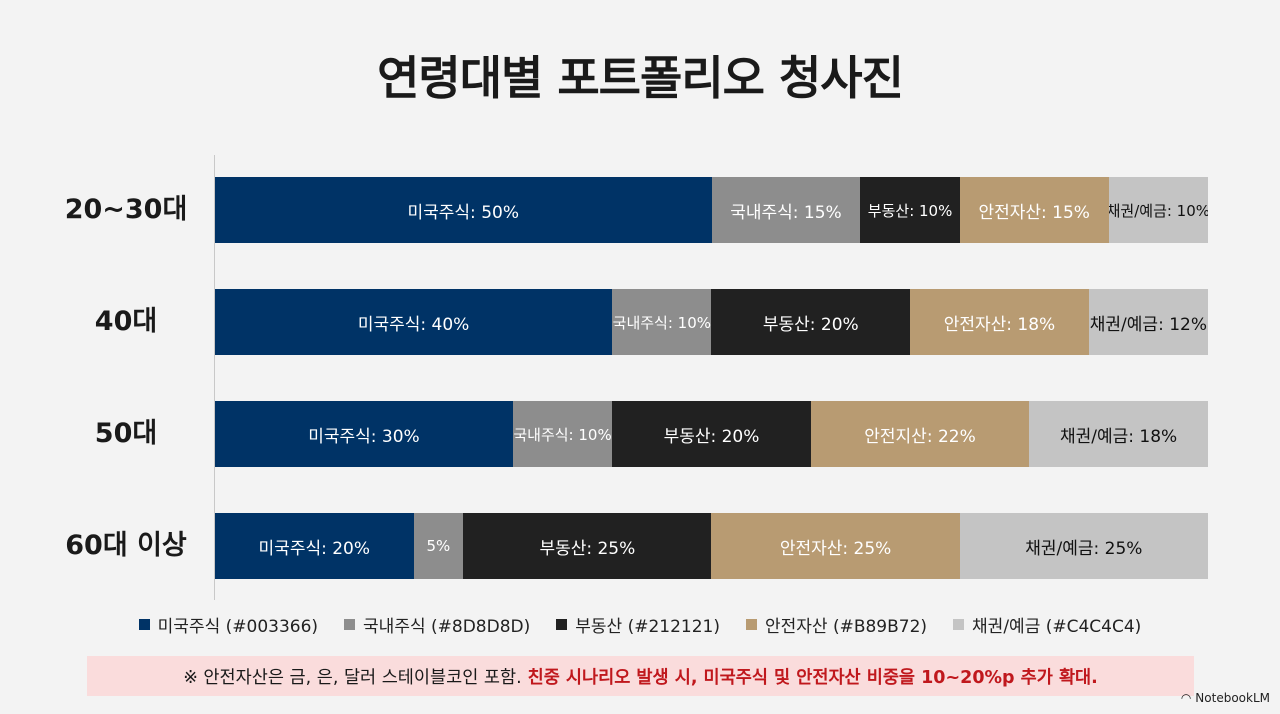 The height and width of the screenshot is (714, 1280). What do you see at coordinates (447, 627) in the screenshot?
I see `legend-label: 국내주식 (#8D8D8D)` at bounding box center [447, 627].